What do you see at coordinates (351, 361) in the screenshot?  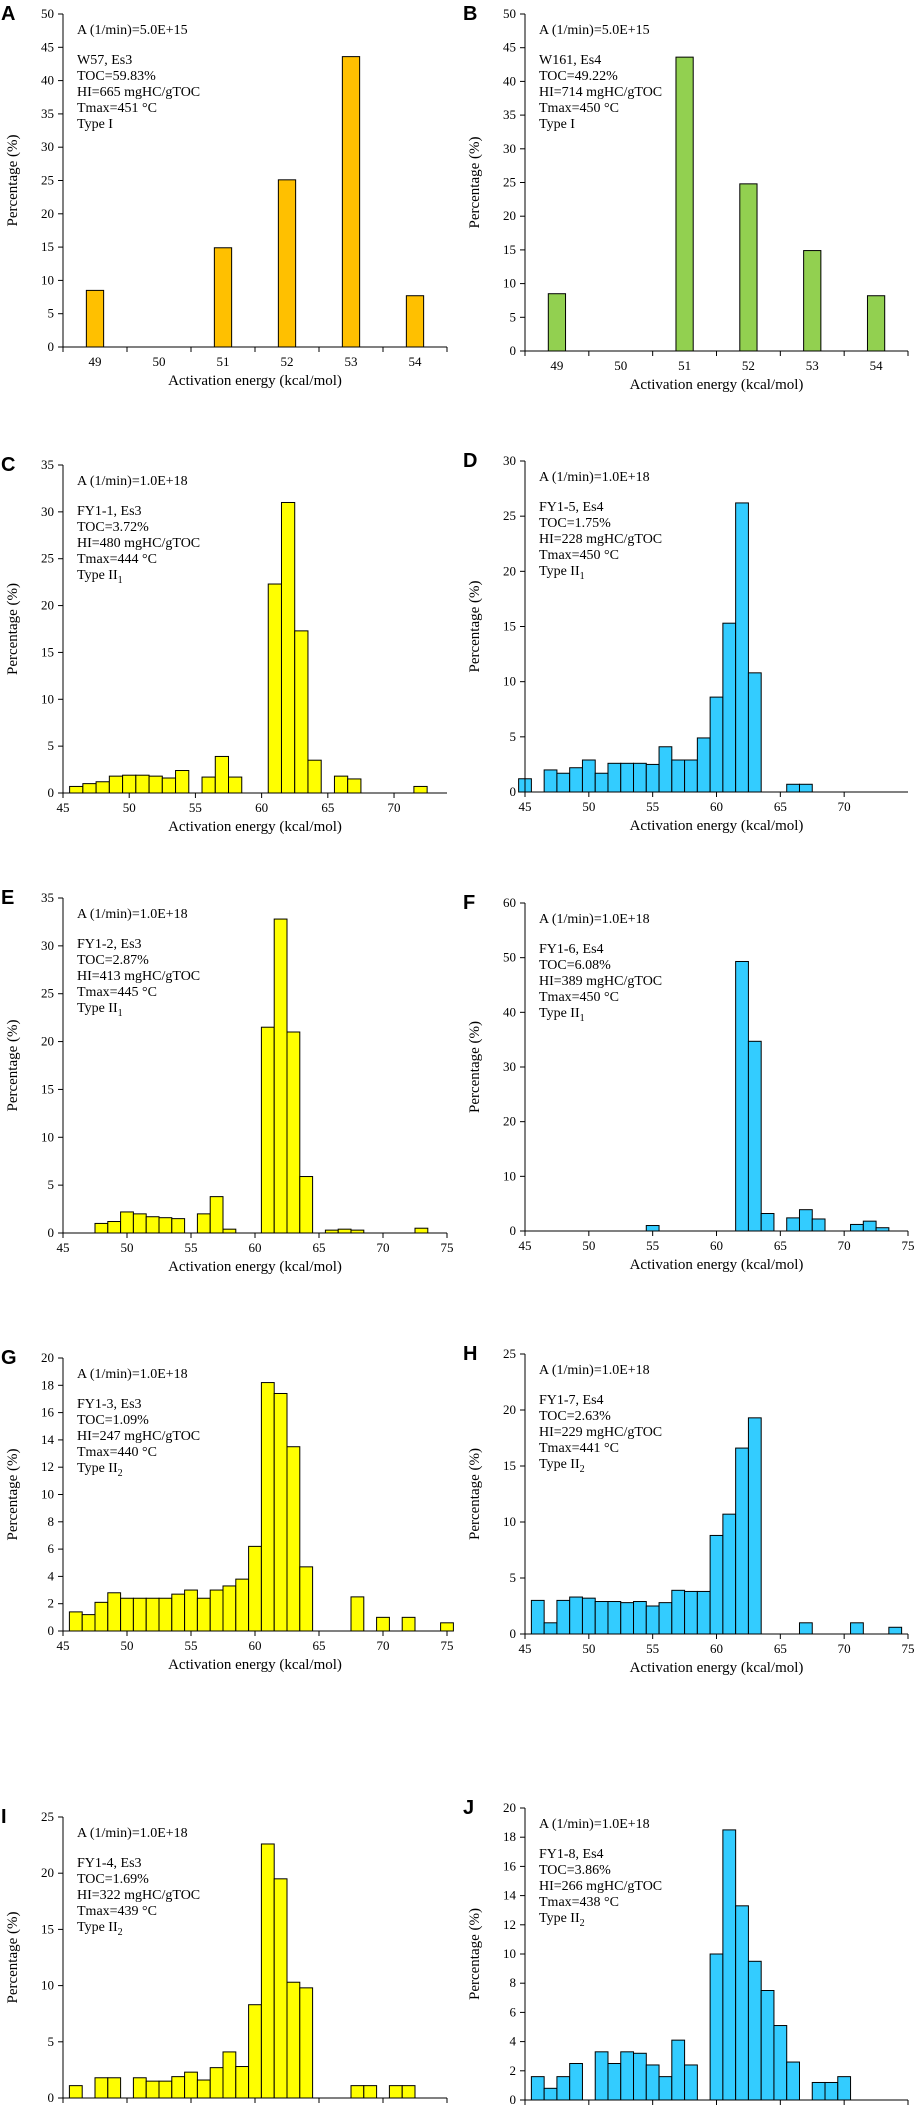 I see `x-tick-label-a: 53` at bounding box center [351, 361].